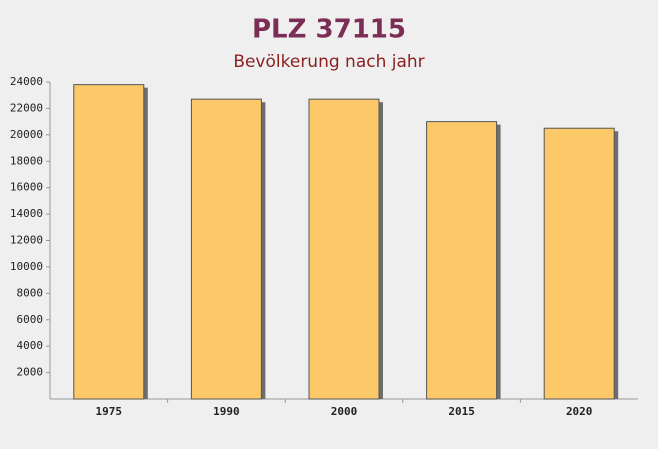 The height and width of the screenshot is (449, 658). I want to click on y-tick-label: 18000, so click(26, 160).